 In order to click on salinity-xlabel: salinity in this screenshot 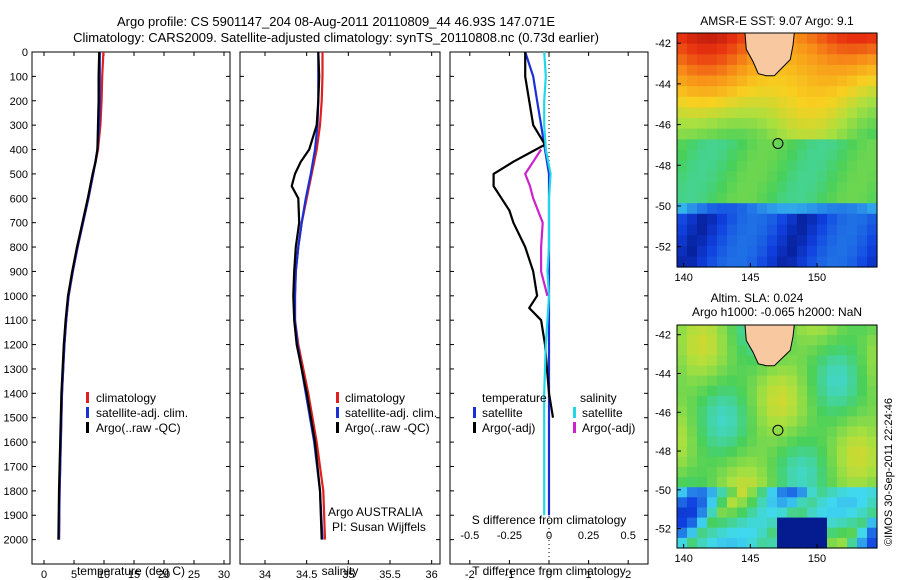, I will do `click(340, 571)`.